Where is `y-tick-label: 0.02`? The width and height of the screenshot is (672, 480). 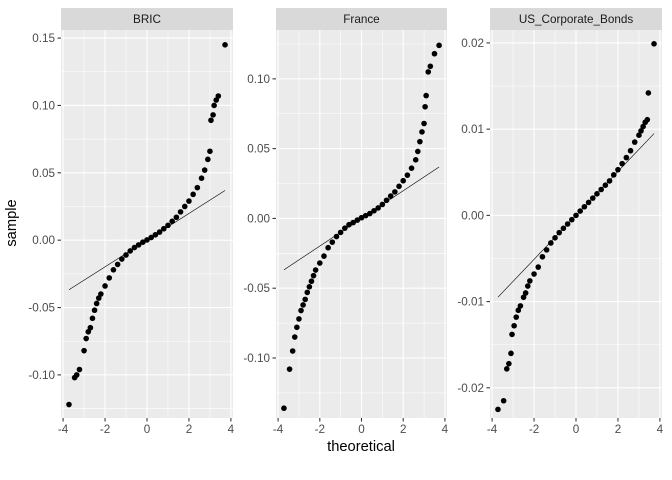
y-tick-label: 0.02 is located at coordinates (472, 43).